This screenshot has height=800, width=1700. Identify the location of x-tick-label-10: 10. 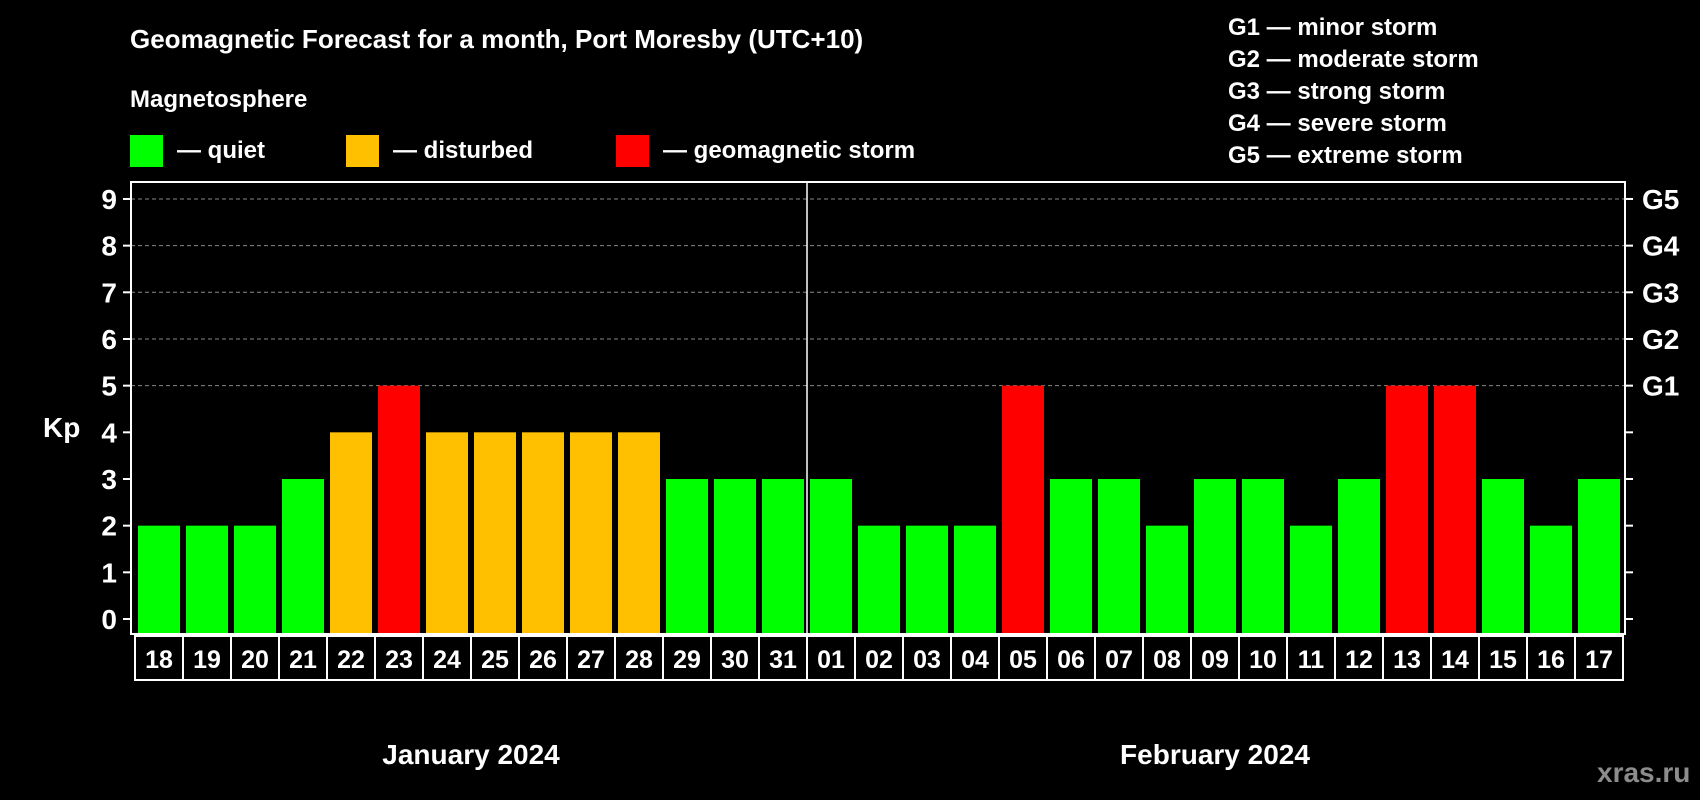
(1263, 660).